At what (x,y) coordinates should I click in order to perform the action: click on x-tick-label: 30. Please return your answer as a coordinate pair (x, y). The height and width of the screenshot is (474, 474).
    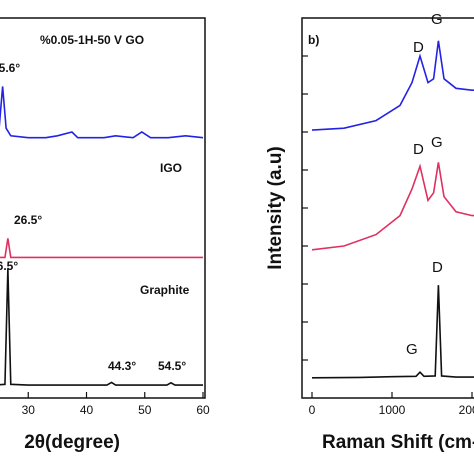
    Looking at the image, I should click on (29, 410).